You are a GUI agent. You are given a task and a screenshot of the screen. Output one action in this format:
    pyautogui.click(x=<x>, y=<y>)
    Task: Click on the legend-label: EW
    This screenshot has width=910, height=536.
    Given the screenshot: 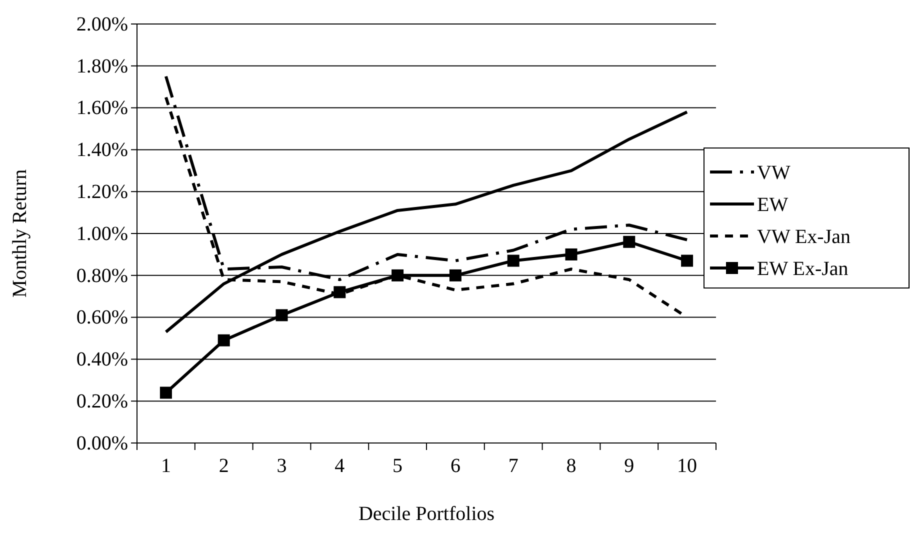 What is the action you would take?
    pyautogui.click(x=772, y=205)
    